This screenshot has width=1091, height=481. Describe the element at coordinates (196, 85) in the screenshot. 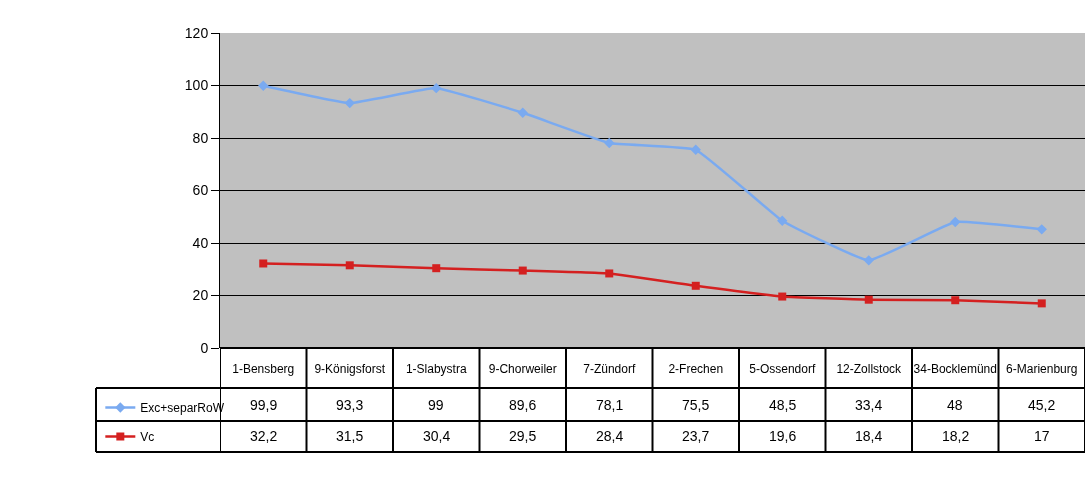

I see `y-tick-label: 100` at that location.